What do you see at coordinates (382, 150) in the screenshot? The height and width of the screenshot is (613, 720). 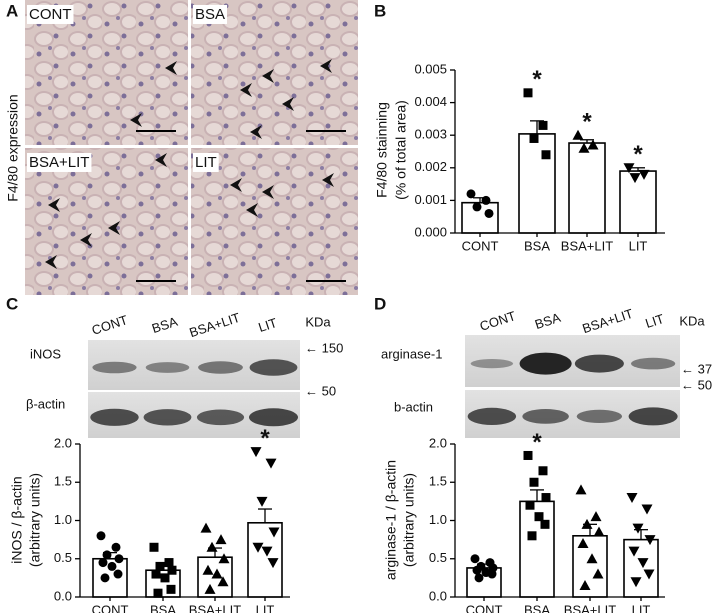 I see `y-axis-label: F4/80 stainning` at bounding box center [382, 150].